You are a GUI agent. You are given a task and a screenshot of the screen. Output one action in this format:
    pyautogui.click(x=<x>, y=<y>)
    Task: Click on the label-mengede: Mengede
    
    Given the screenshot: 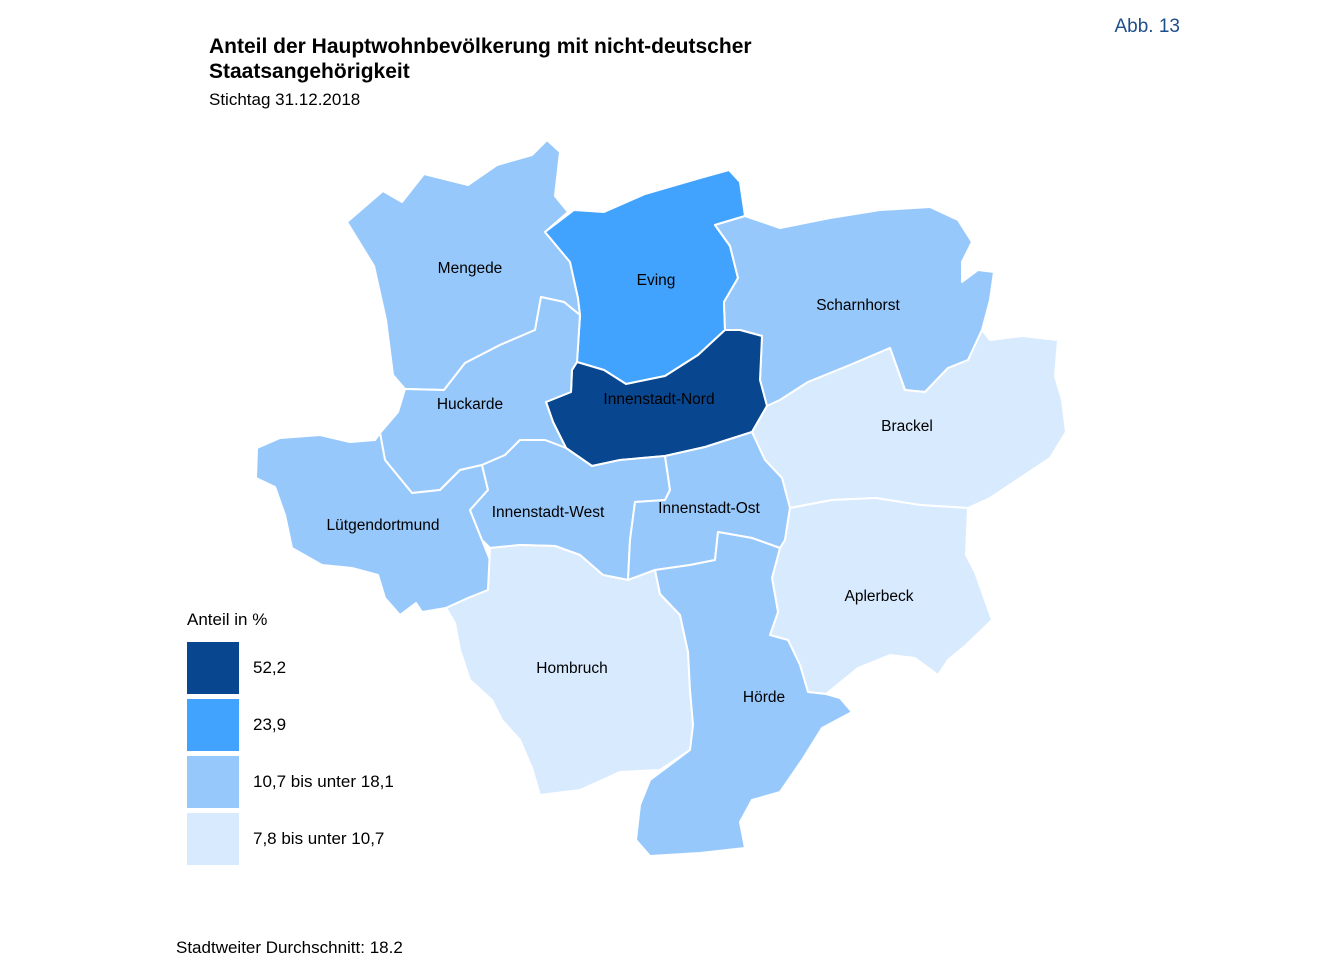 What is the action you would take?
    pyautogui.click(x=470, y=268)
    